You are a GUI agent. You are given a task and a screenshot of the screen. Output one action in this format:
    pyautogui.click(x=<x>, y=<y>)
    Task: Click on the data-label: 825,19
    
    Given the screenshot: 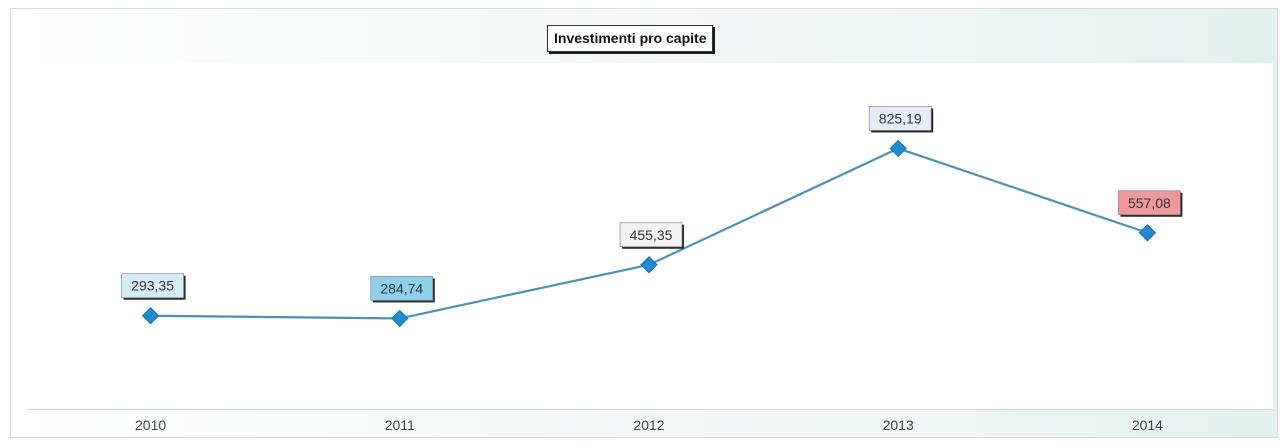 What is the action you would take?
    pyautogui.click(x=900, y=118)
    